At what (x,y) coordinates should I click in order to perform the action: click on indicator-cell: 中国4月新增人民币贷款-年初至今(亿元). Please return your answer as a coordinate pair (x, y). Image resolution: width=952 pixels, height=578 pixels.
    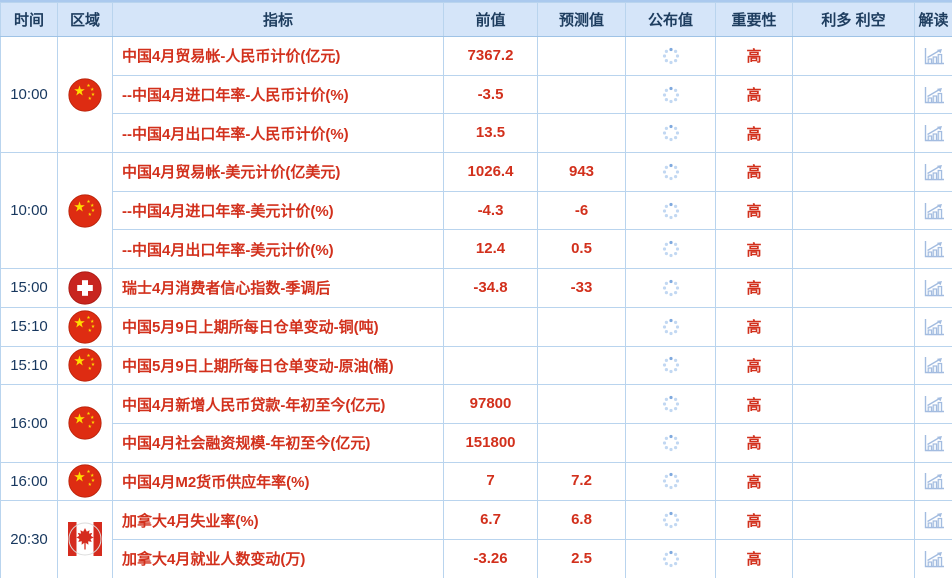
    Looking at the image, I should click on (278, 404).